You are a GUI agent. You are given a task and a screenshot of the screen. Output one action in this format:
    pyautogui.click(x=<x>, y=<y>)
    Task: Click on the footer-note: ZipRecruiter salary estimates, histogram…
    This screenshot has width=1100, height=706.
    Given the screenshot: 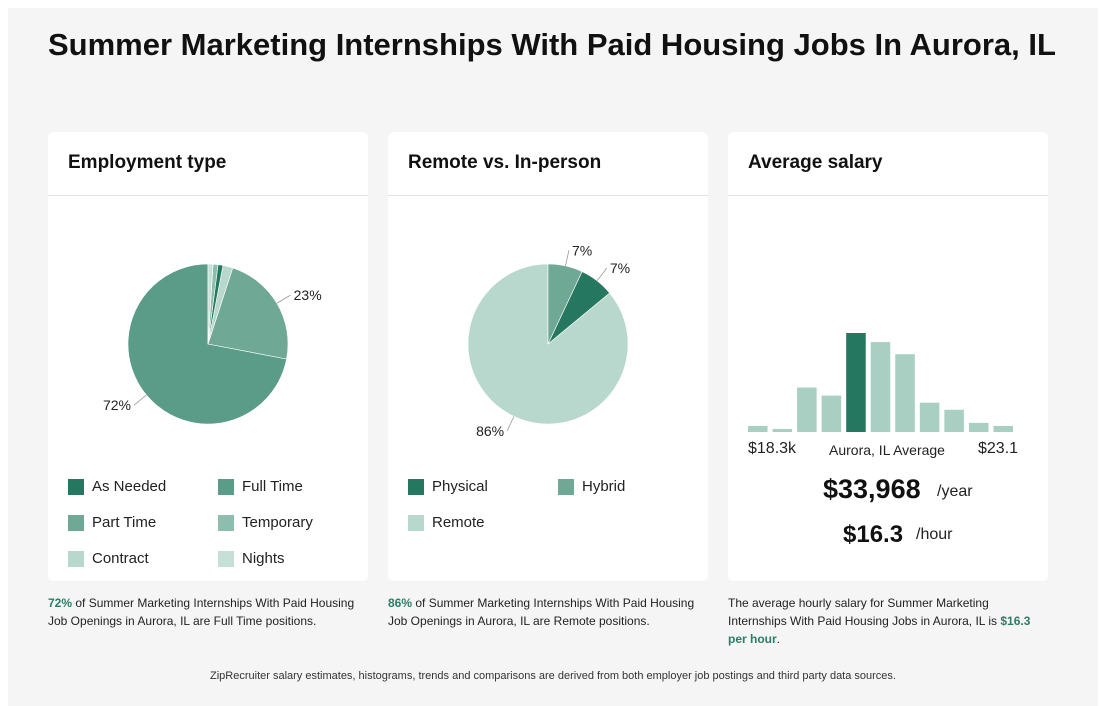 What is the action you would take?
    pyautogui.click(x=553, y=676)
    